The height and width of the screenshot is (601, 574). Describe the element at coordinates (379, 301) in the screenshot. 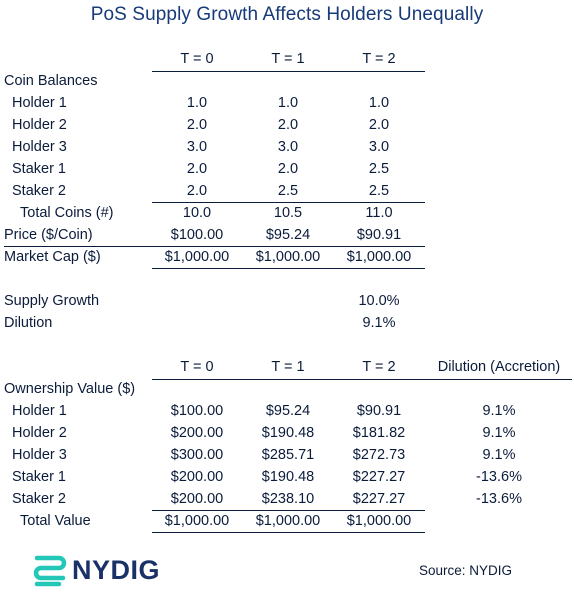

I see `supply-growth-value: 10.0%` at that location.